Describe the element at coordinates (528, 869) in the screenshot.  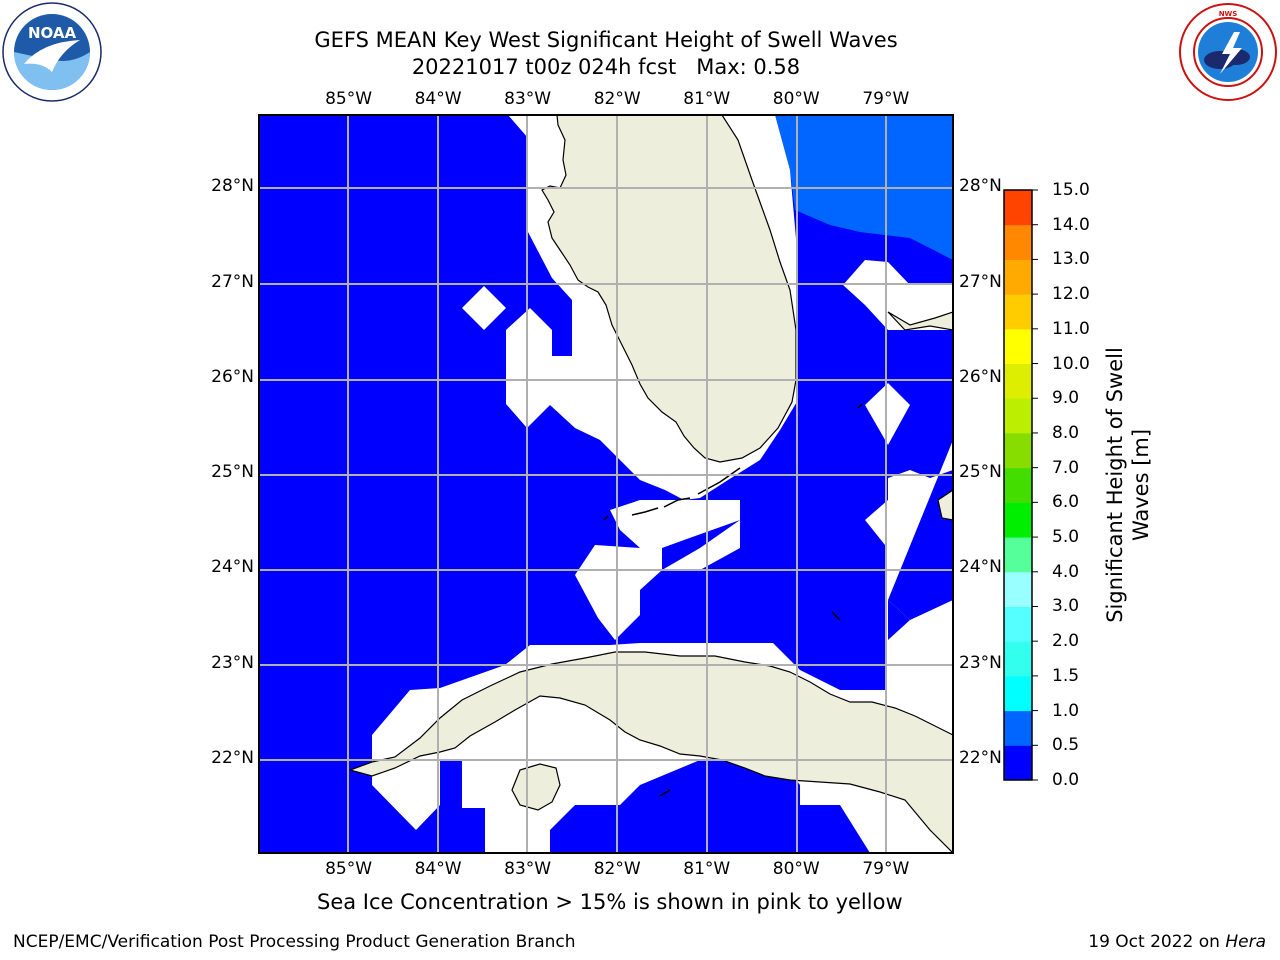
I see `lon-tick-label-bottom: 83°W` at that location.